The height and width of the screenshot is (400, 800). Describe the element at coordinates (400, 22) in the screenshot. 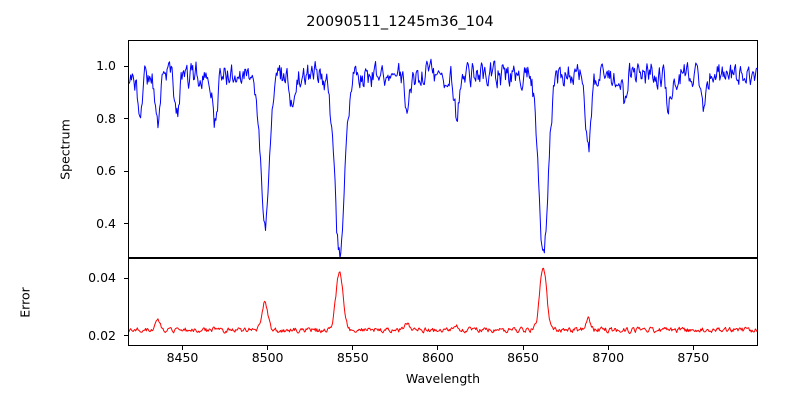

I see `figure-title: 20090511_1245m36_104` at that location.